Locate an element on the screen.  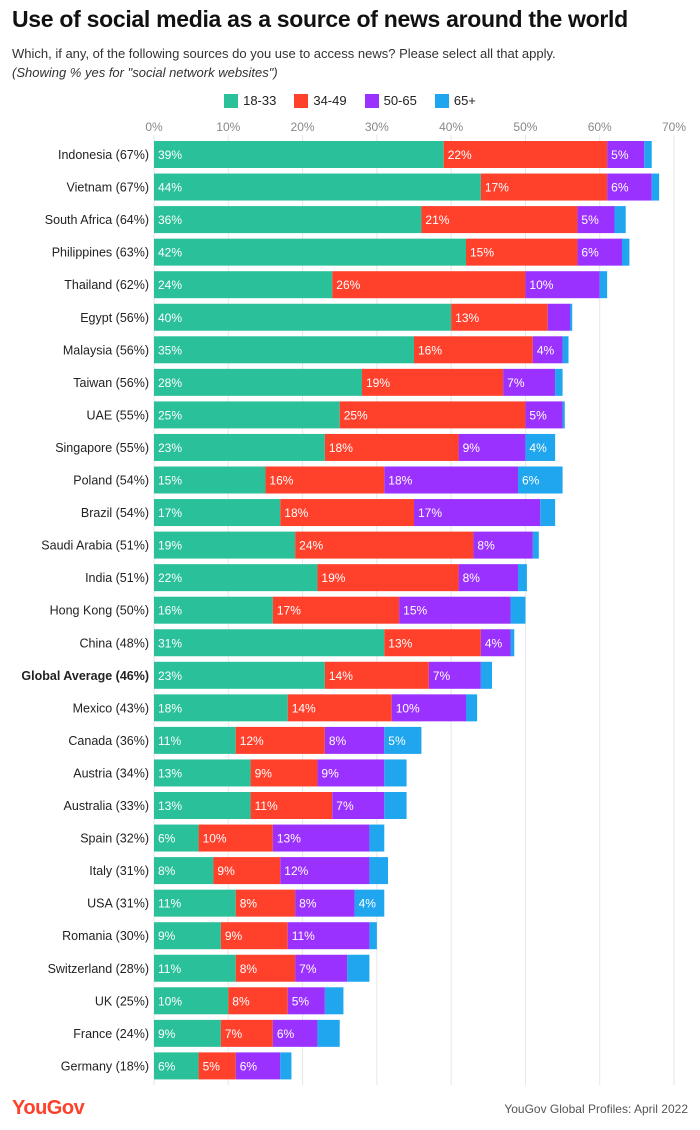
bar-indonesia-65-plus is located at coordinates (648, 154).